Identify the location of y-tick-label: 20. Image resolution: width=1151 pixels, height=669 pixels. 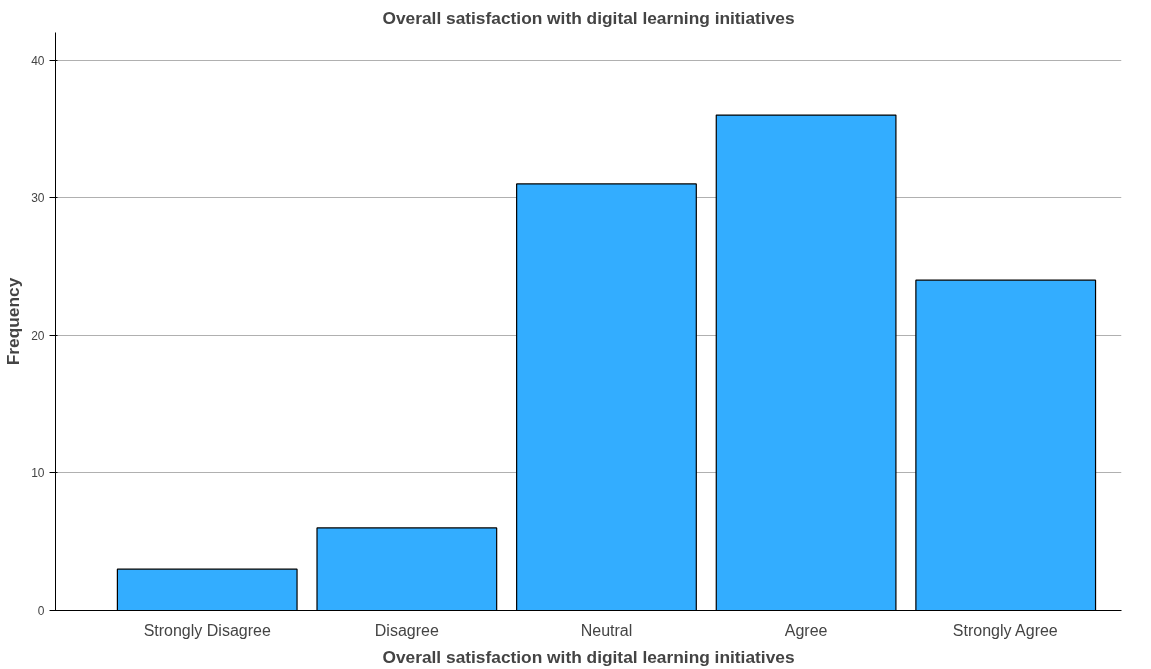
(38, 335).